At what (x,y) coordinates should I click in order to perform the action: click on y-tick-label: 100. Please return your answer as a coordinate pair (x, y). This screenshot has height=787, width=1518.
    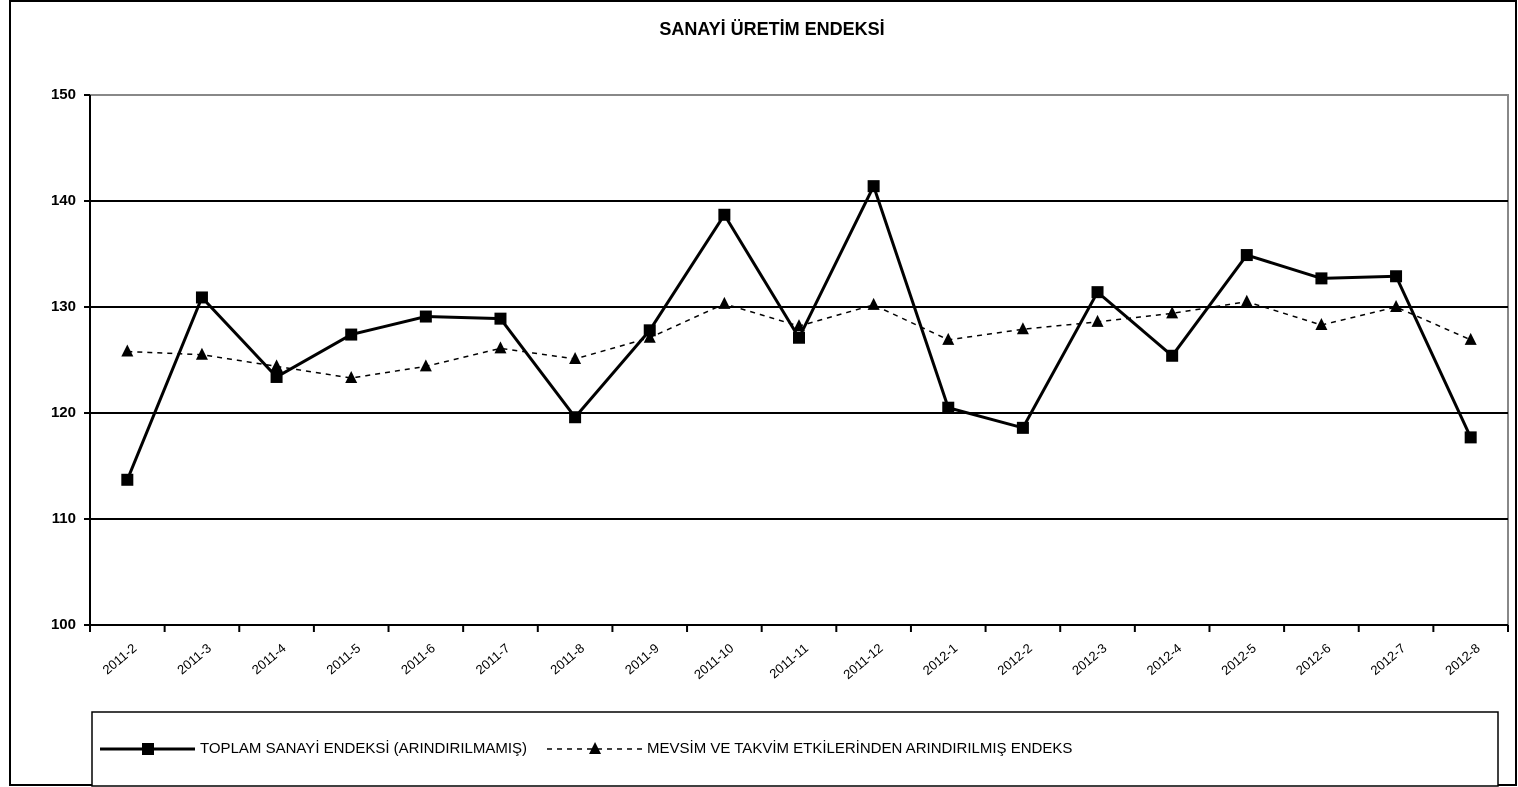
    Looking at the image, I should click on (63, 624).